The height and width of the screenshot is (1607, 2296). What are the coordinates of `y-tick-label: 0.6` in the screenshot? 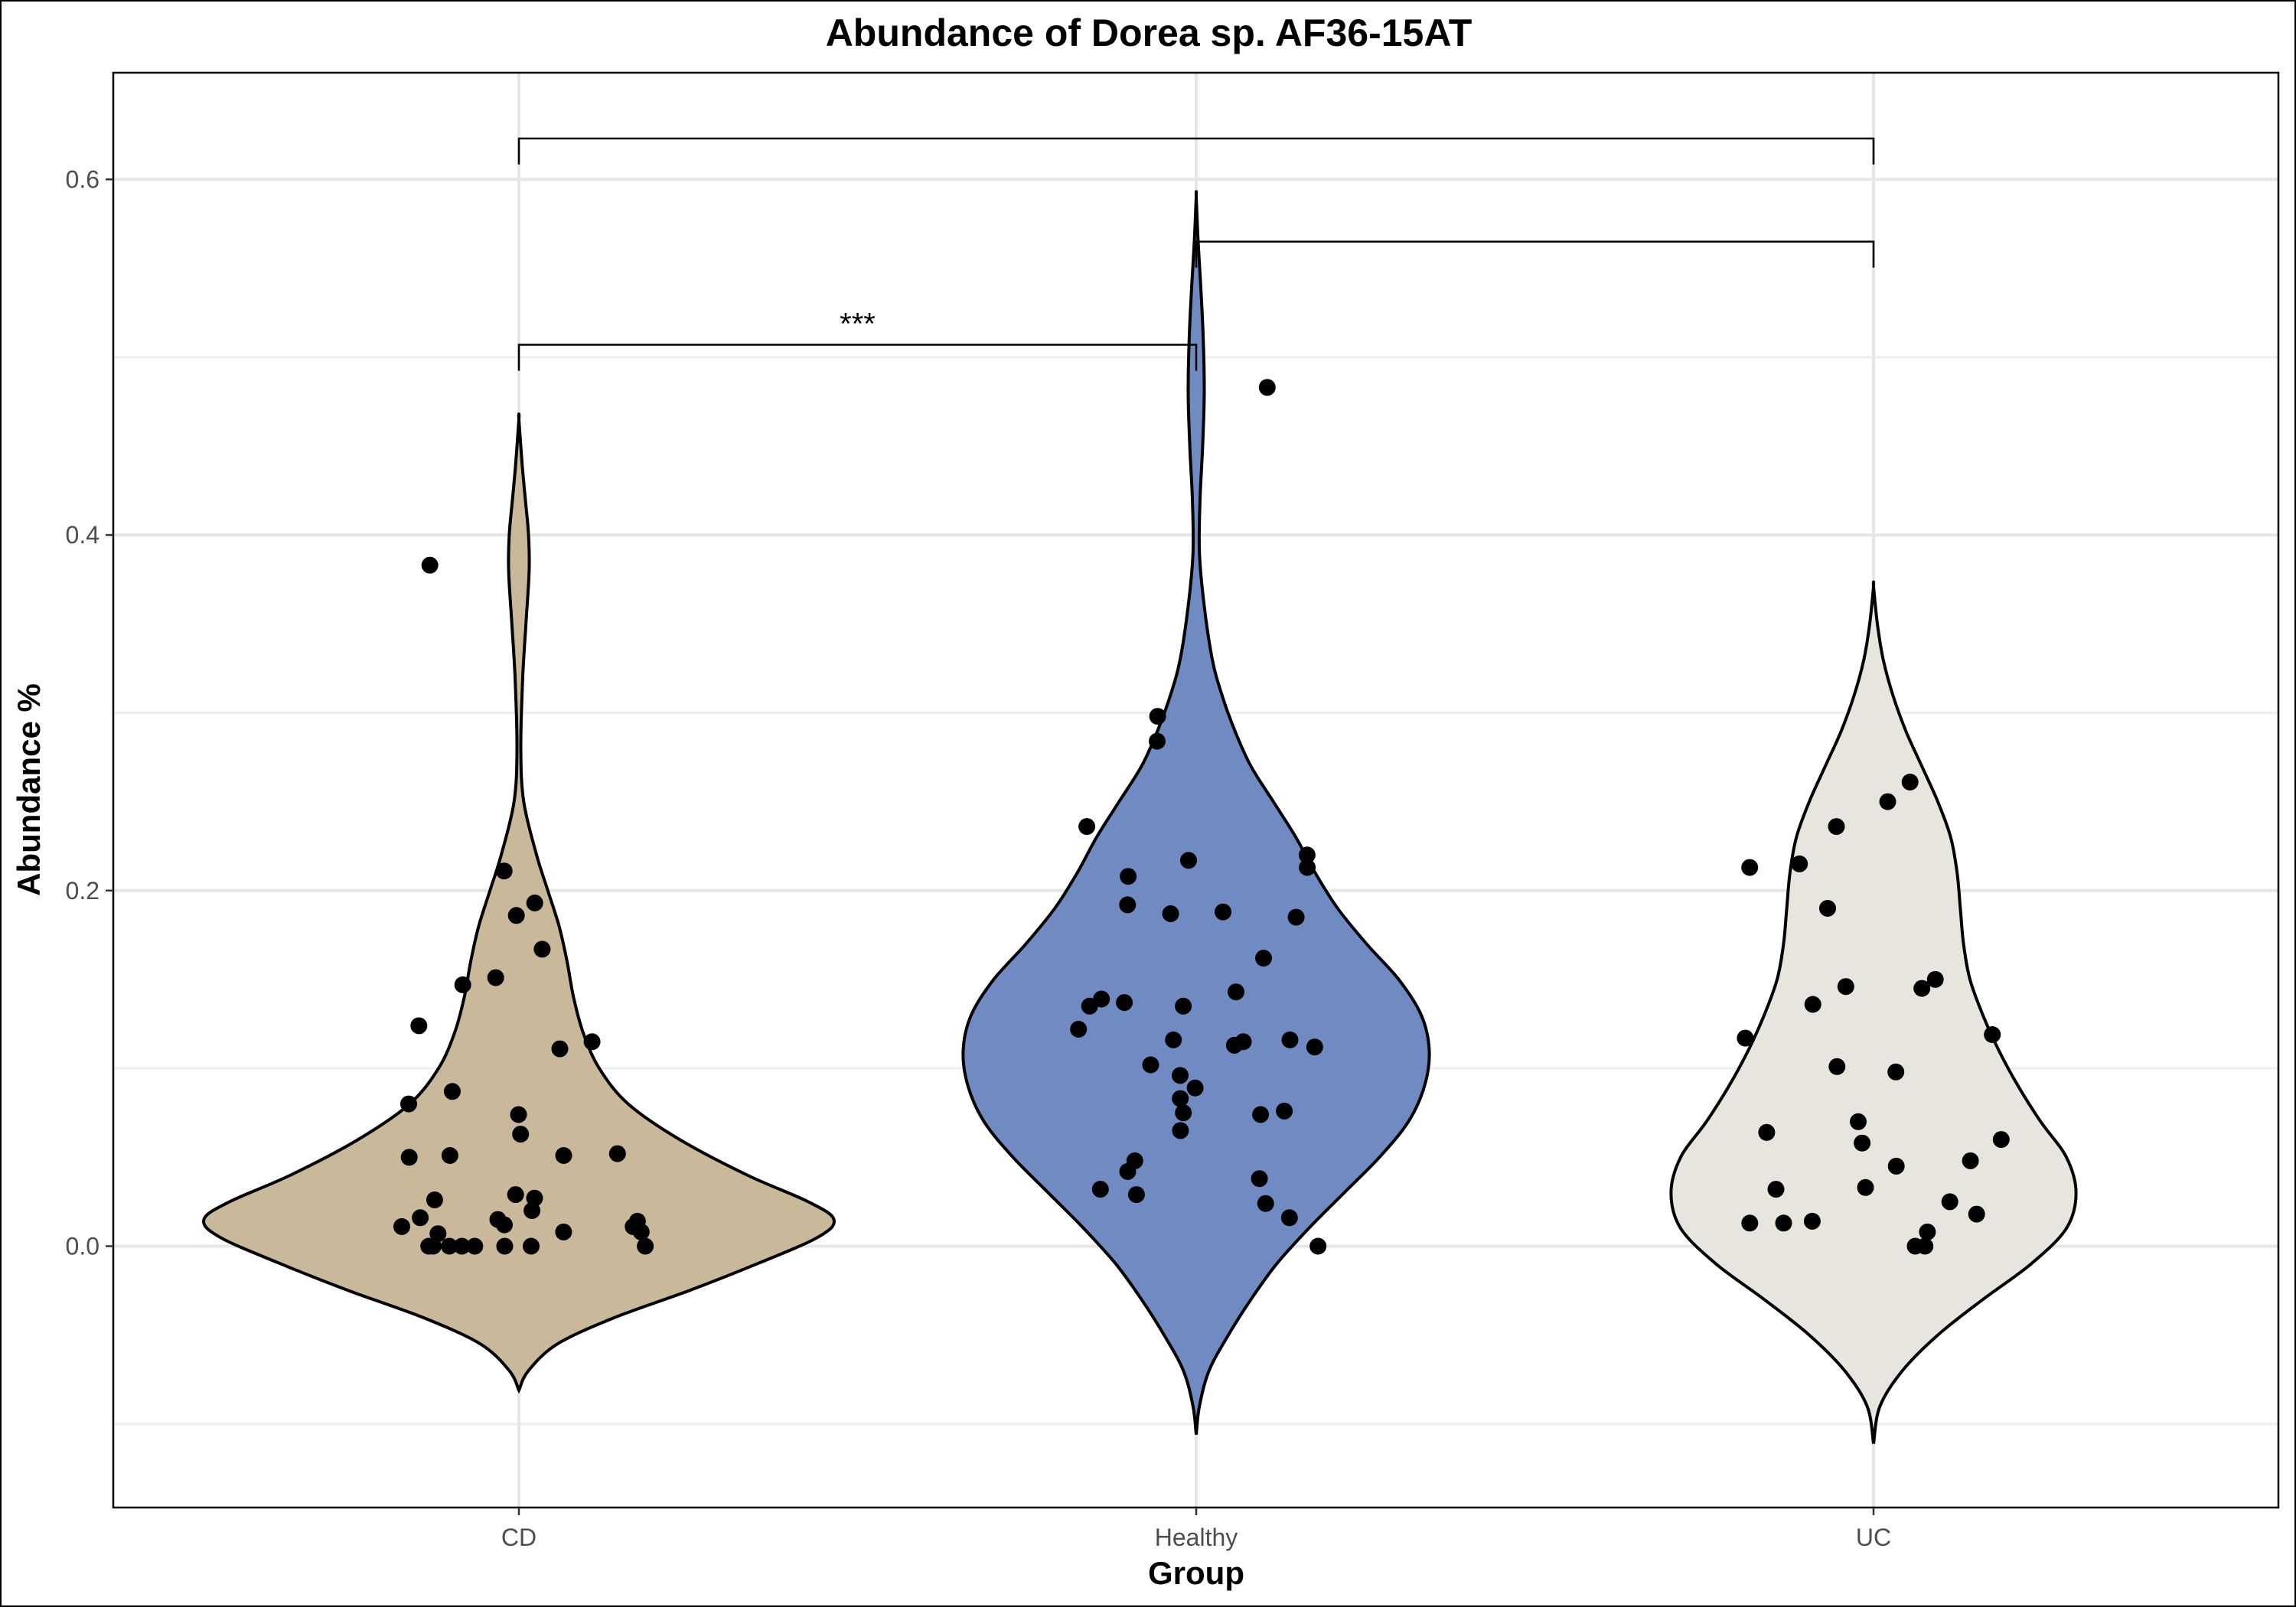 It's located at (82, 179).